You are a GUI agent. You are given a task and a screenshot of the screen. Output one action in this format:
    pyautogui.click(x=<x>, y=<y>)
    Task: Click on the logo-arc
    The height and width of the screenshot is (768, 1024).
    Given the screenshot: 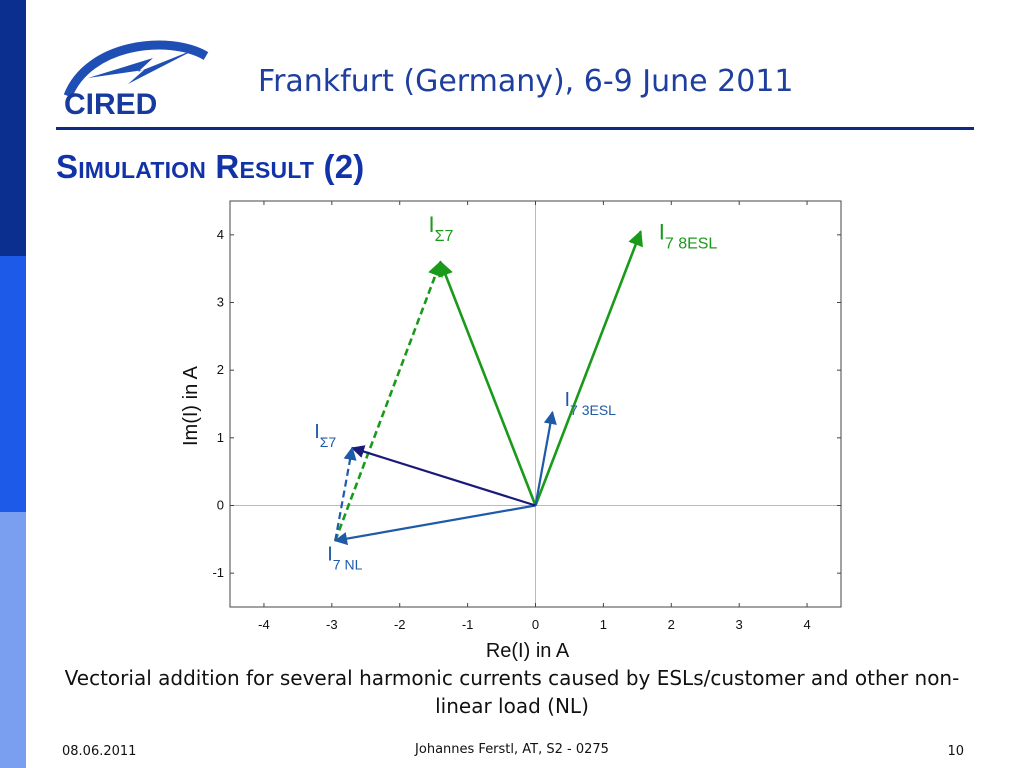 What is the action you would take?
    pyautogui.click(x=136, y=69)
    